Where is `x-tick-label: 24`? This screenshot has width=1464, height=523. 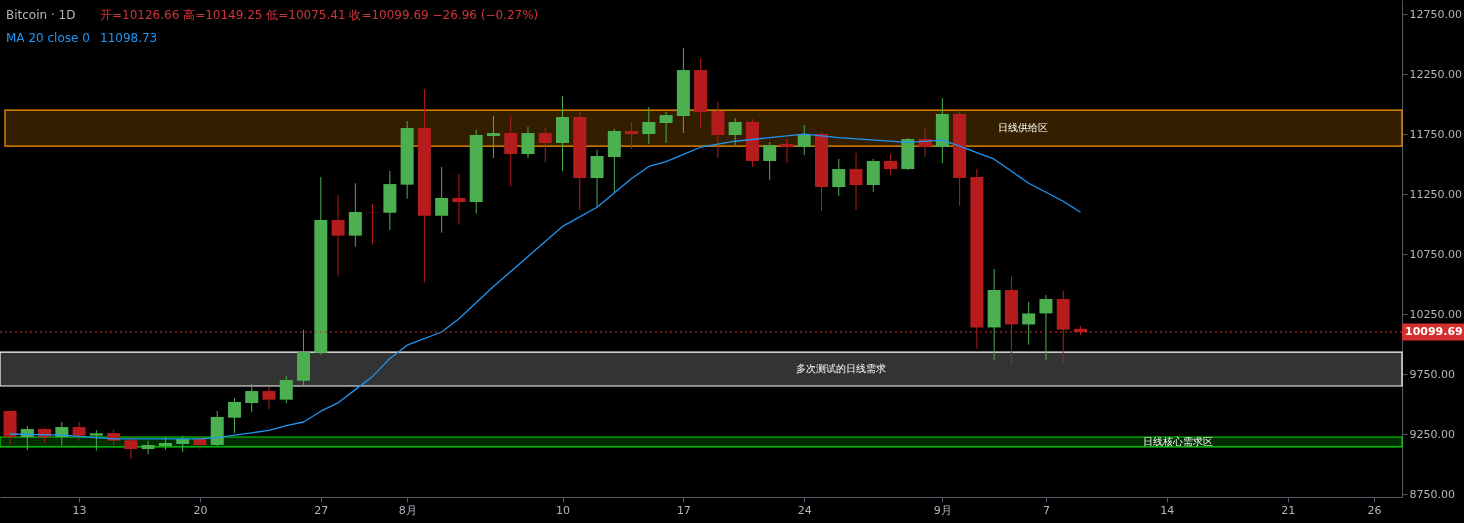
x-tick-label: 24 is located at coordinates (804, 510).